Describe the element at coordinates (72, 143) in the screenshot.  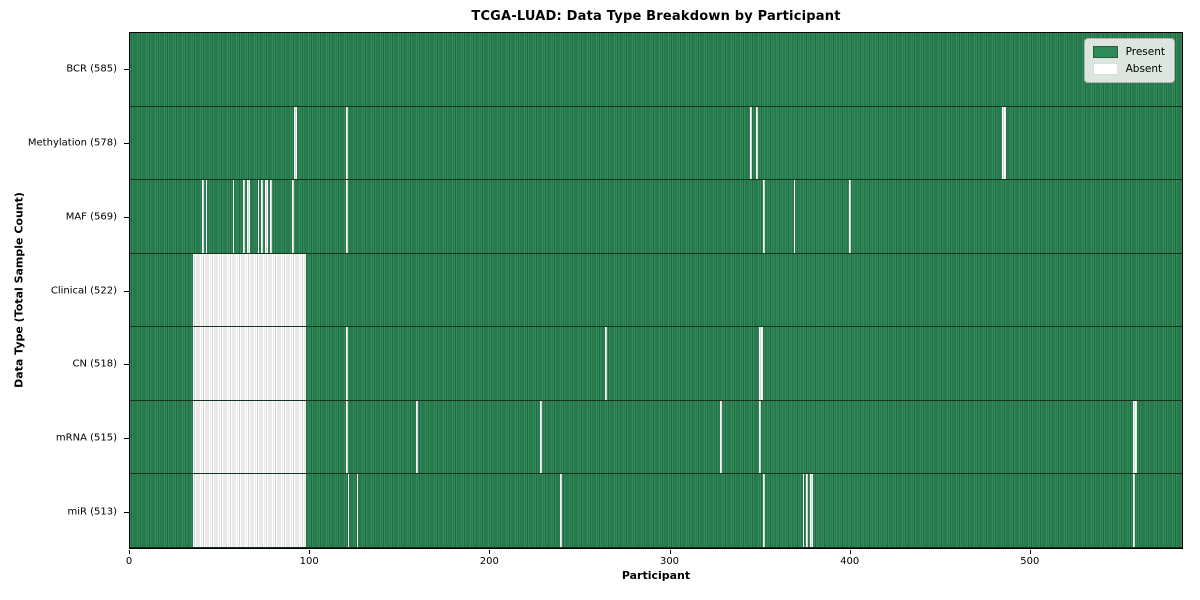
I see `y-tick-label-methylation: Methylation (578)` at that location.